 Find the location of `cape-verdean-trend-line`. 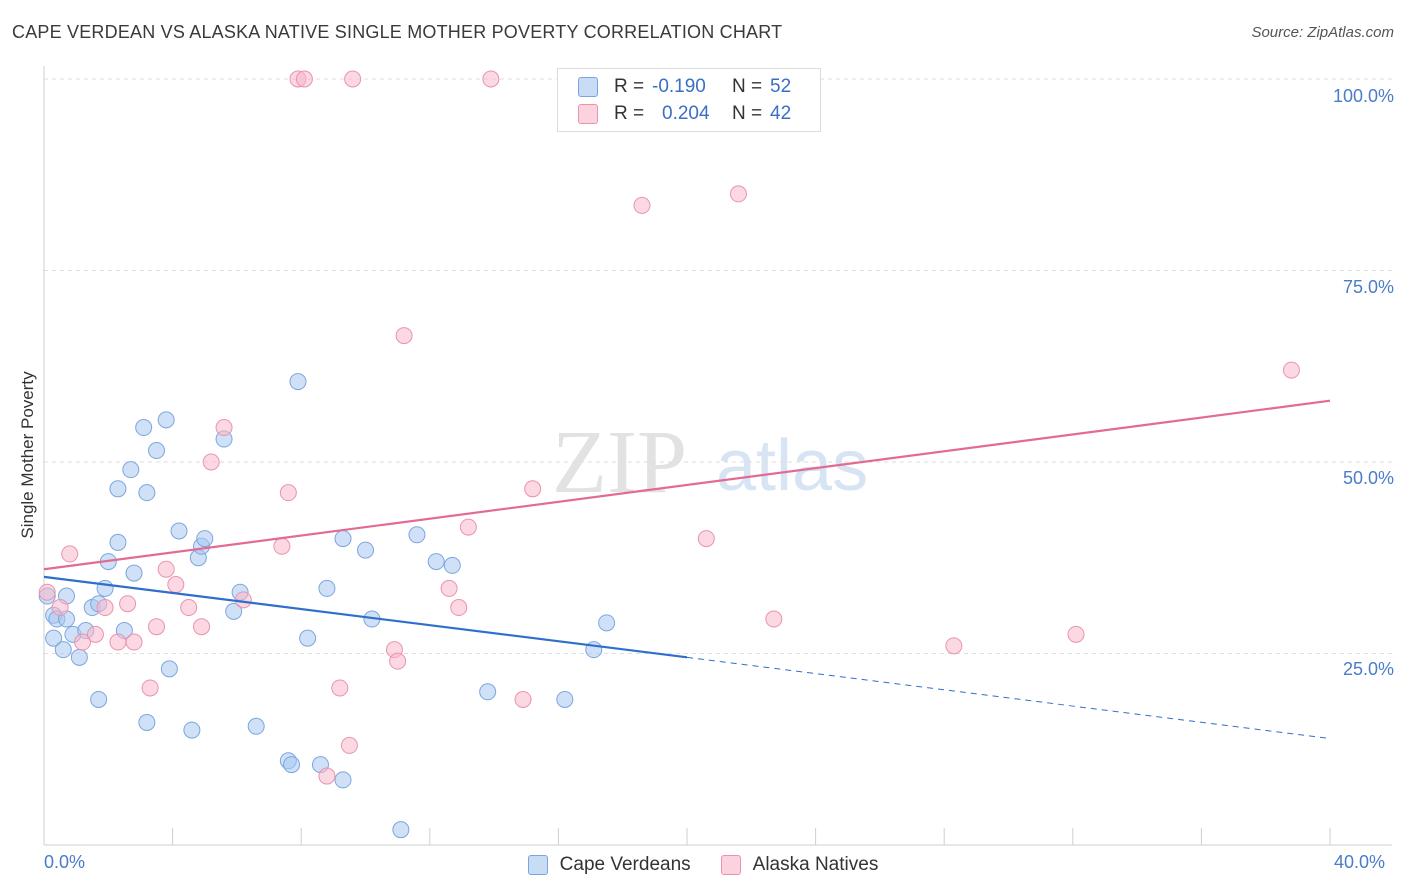

cape-verdean-trend-line is located at coordinates (365, 617).